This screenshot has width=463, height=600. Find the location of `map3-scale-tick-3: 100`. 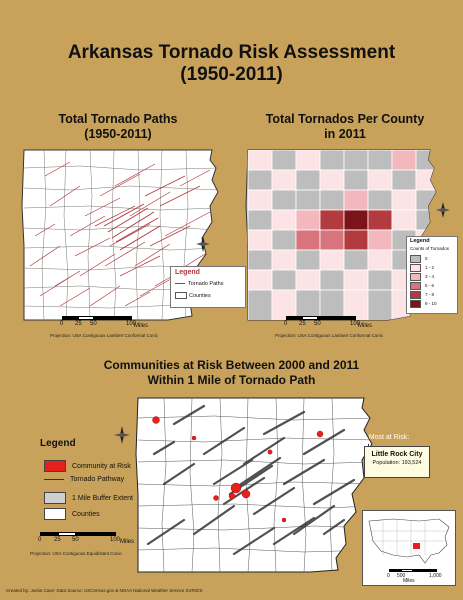

map3-scale-tick-3: 100 is located at coordinates (115, 540).